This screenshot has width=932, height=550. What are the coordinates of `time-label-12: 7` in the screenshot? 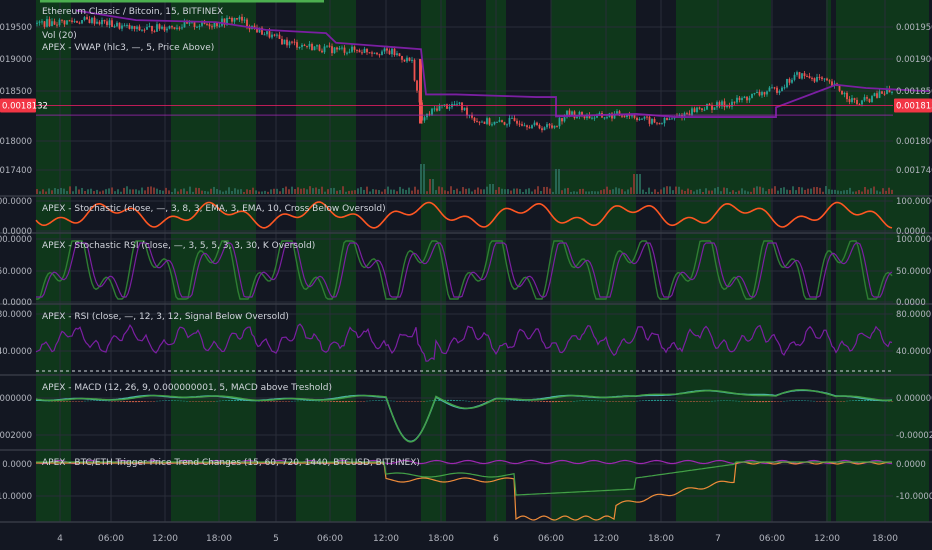 It's located at (718, 539).